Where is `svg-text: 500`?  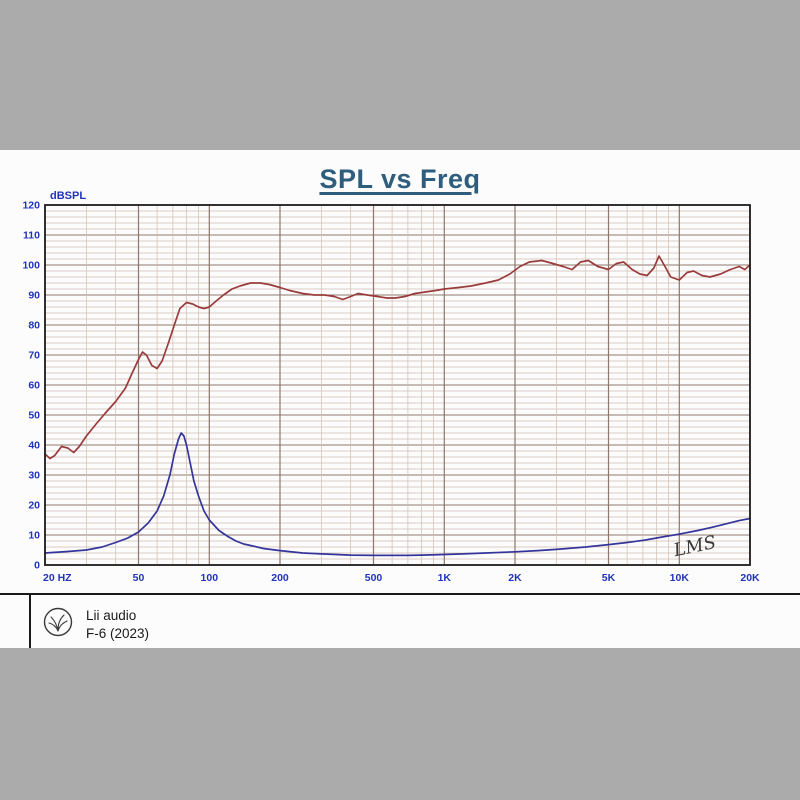 svg-text: 500 is located at coordinates (374, 578).